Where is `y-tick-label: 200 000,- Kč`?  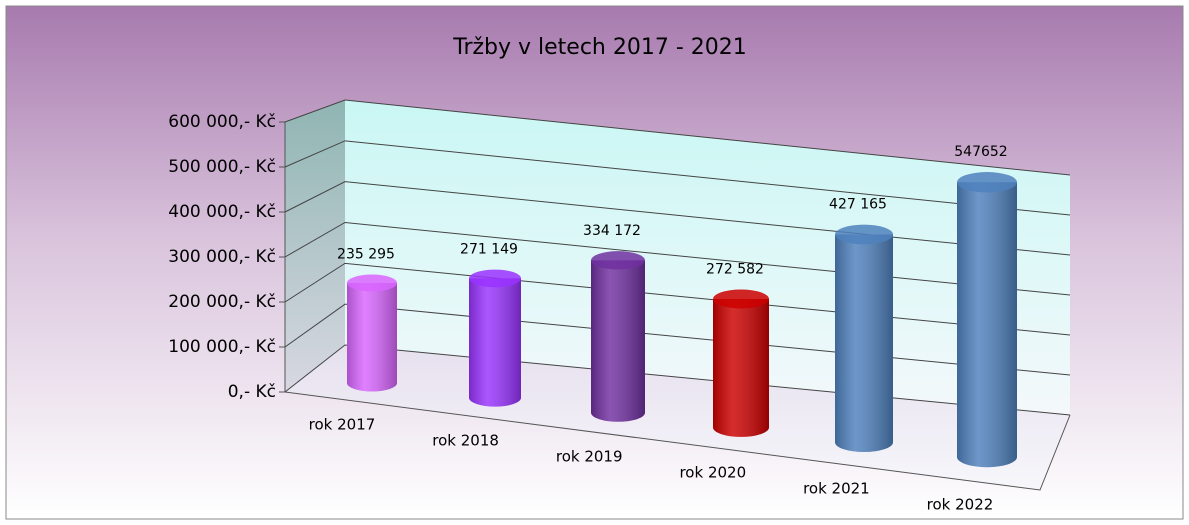 y-tick-label: 200 000,- Kč is located at coordinates (222, 302).